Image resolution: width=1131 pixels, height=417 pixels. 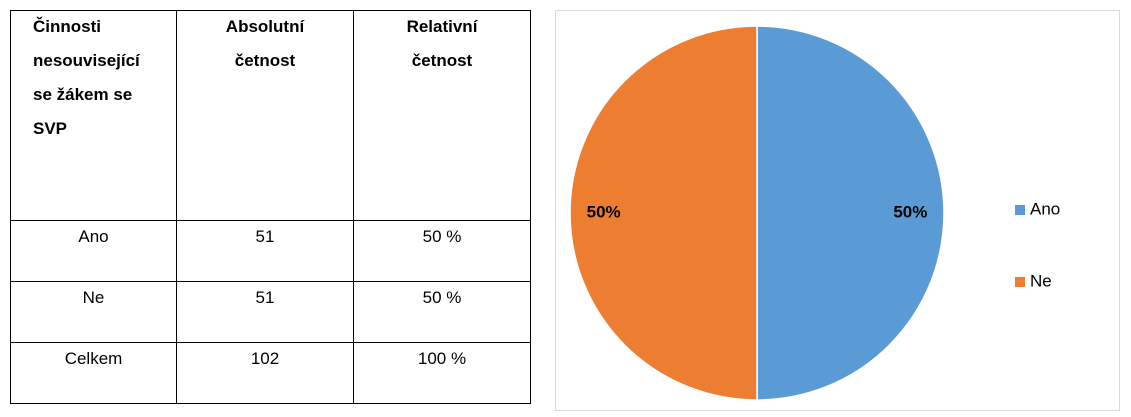 What do you see at coordinates (93, 236) in the screenshot?
I see `cell-text: Ano` at bounding box center [93, 236].